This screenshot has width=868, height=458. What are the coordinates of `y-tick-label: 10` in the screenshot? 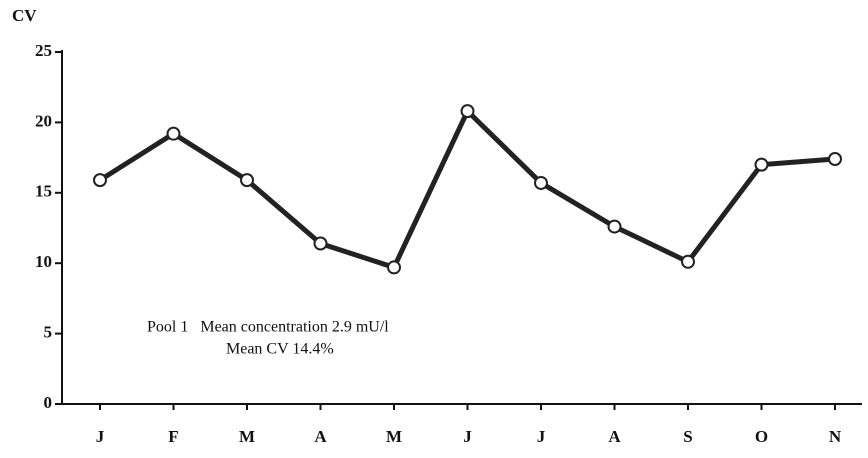 It's located at (43, 261).